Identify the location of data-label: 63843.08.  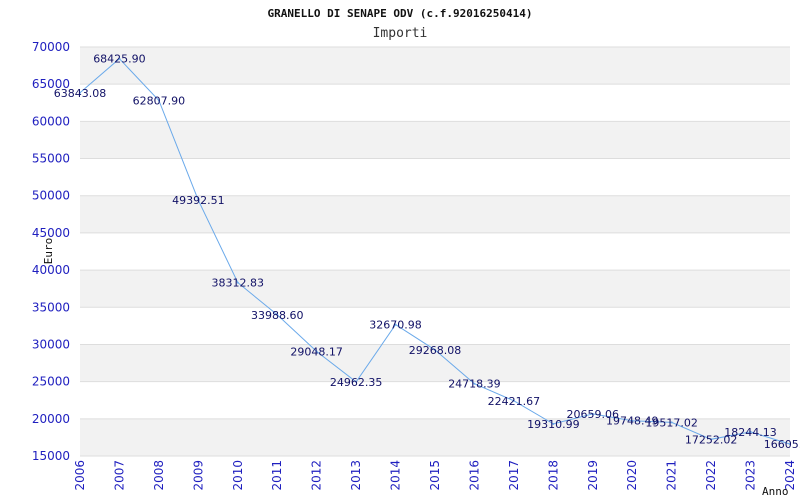
(80, 93).